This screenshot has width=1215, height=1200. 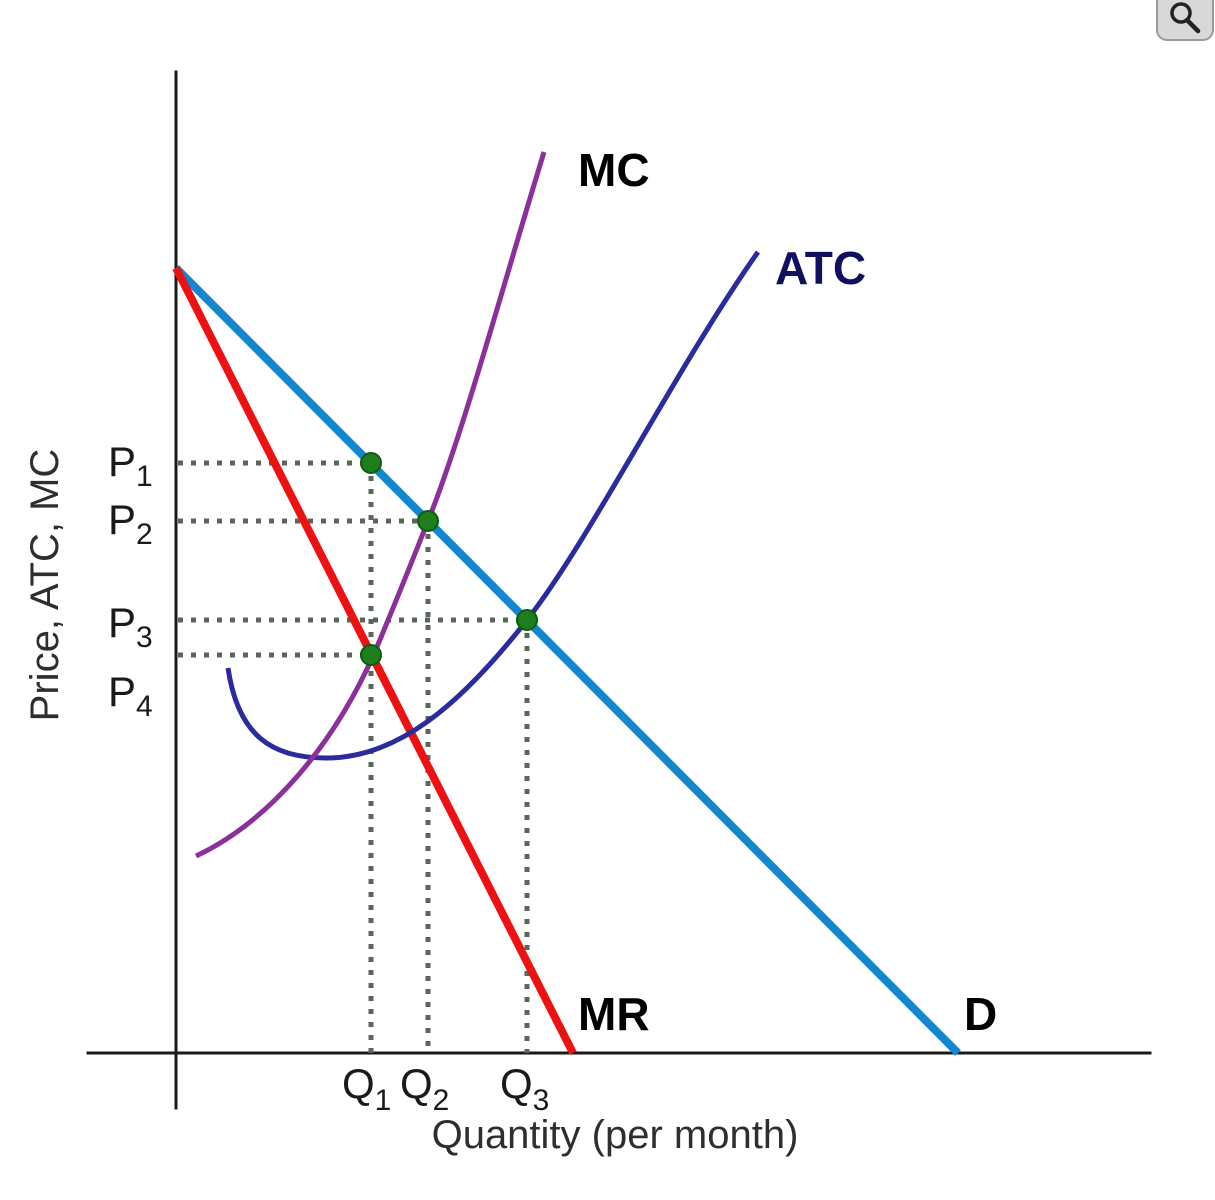 What do you see at coordinates (615, 1135) in the screenshot?
I see `x-axis-title: Quantity (per month)` at bounding box center [615, 1135].